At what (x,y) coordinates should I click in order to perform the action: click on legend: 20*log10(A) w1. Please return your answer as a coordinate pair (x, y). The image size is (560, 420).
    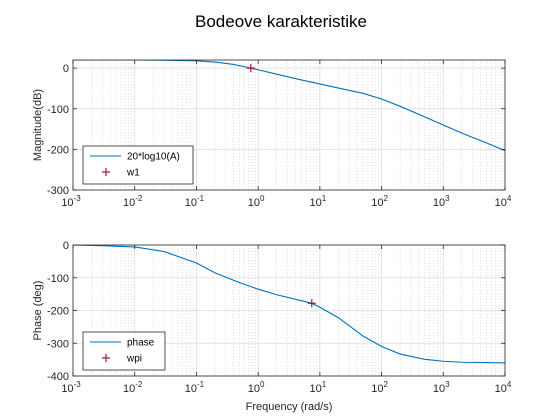
    Looking at the image, I should click on (138, 165).